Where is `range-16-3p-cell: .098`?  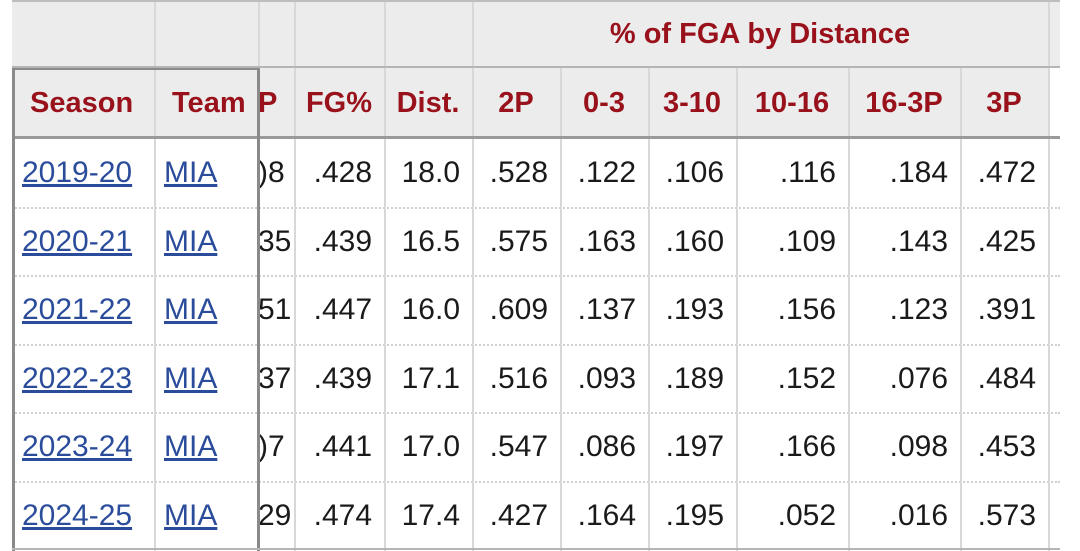 range-16-3p-cell: .098 is located at coordinates (918, 447).